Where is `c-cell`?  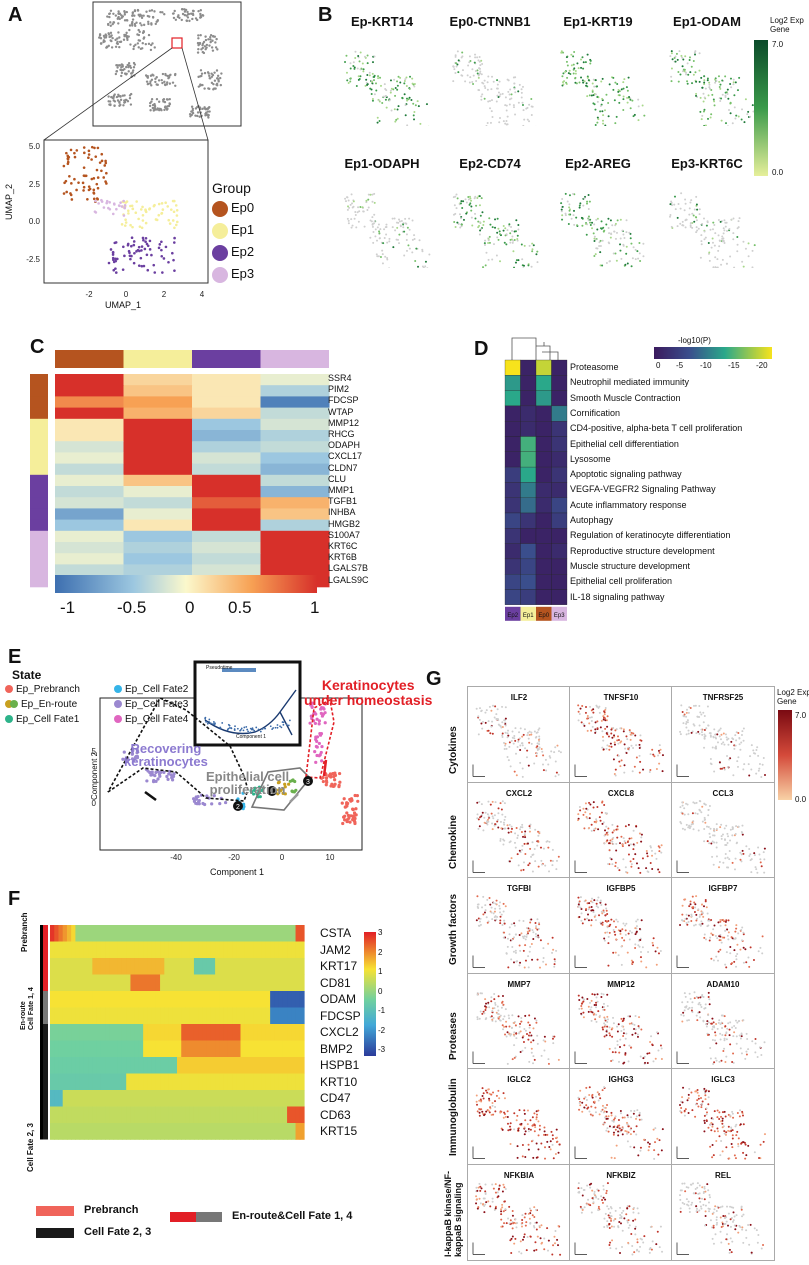
c-cell is located at coordinates (158, 480).